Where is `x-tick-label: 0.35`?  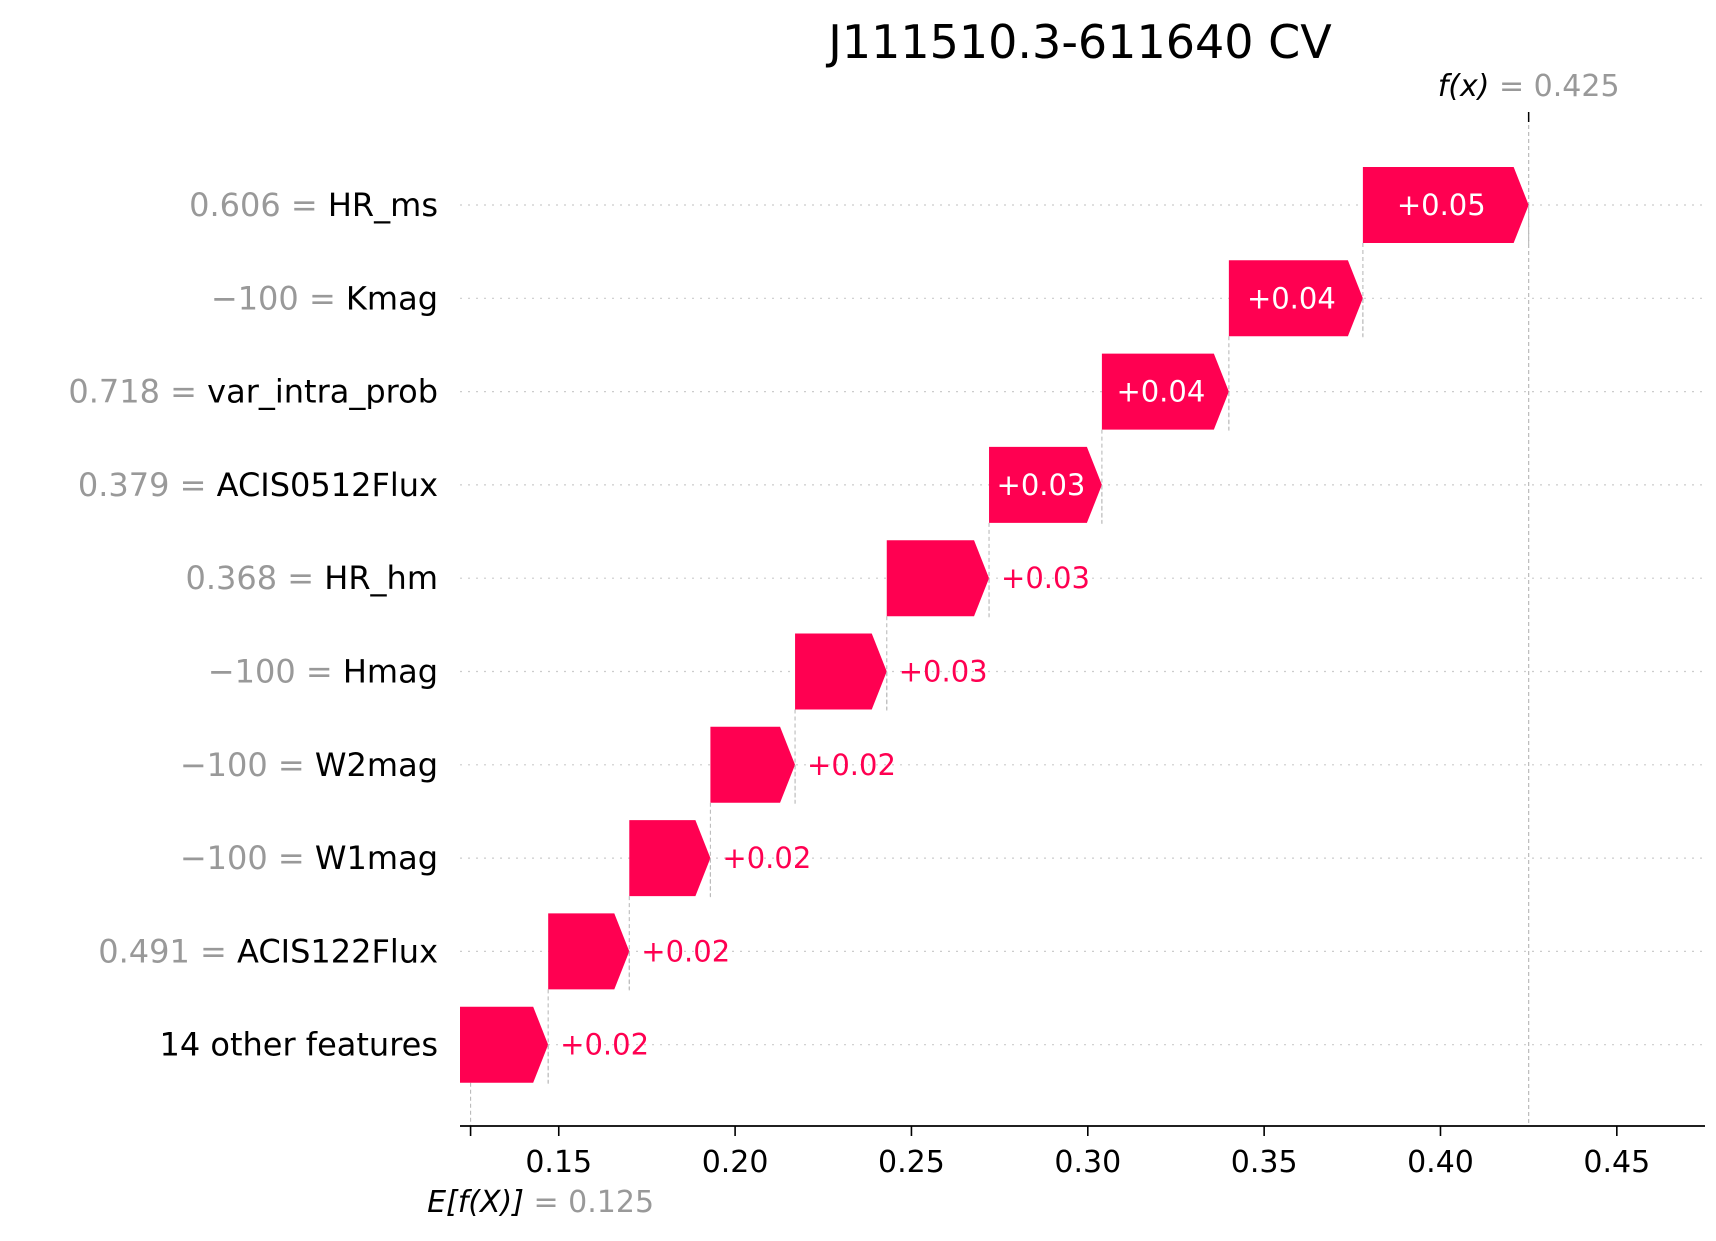
x-tick-label: 0.35 is located at coordinates (1264, 1162).